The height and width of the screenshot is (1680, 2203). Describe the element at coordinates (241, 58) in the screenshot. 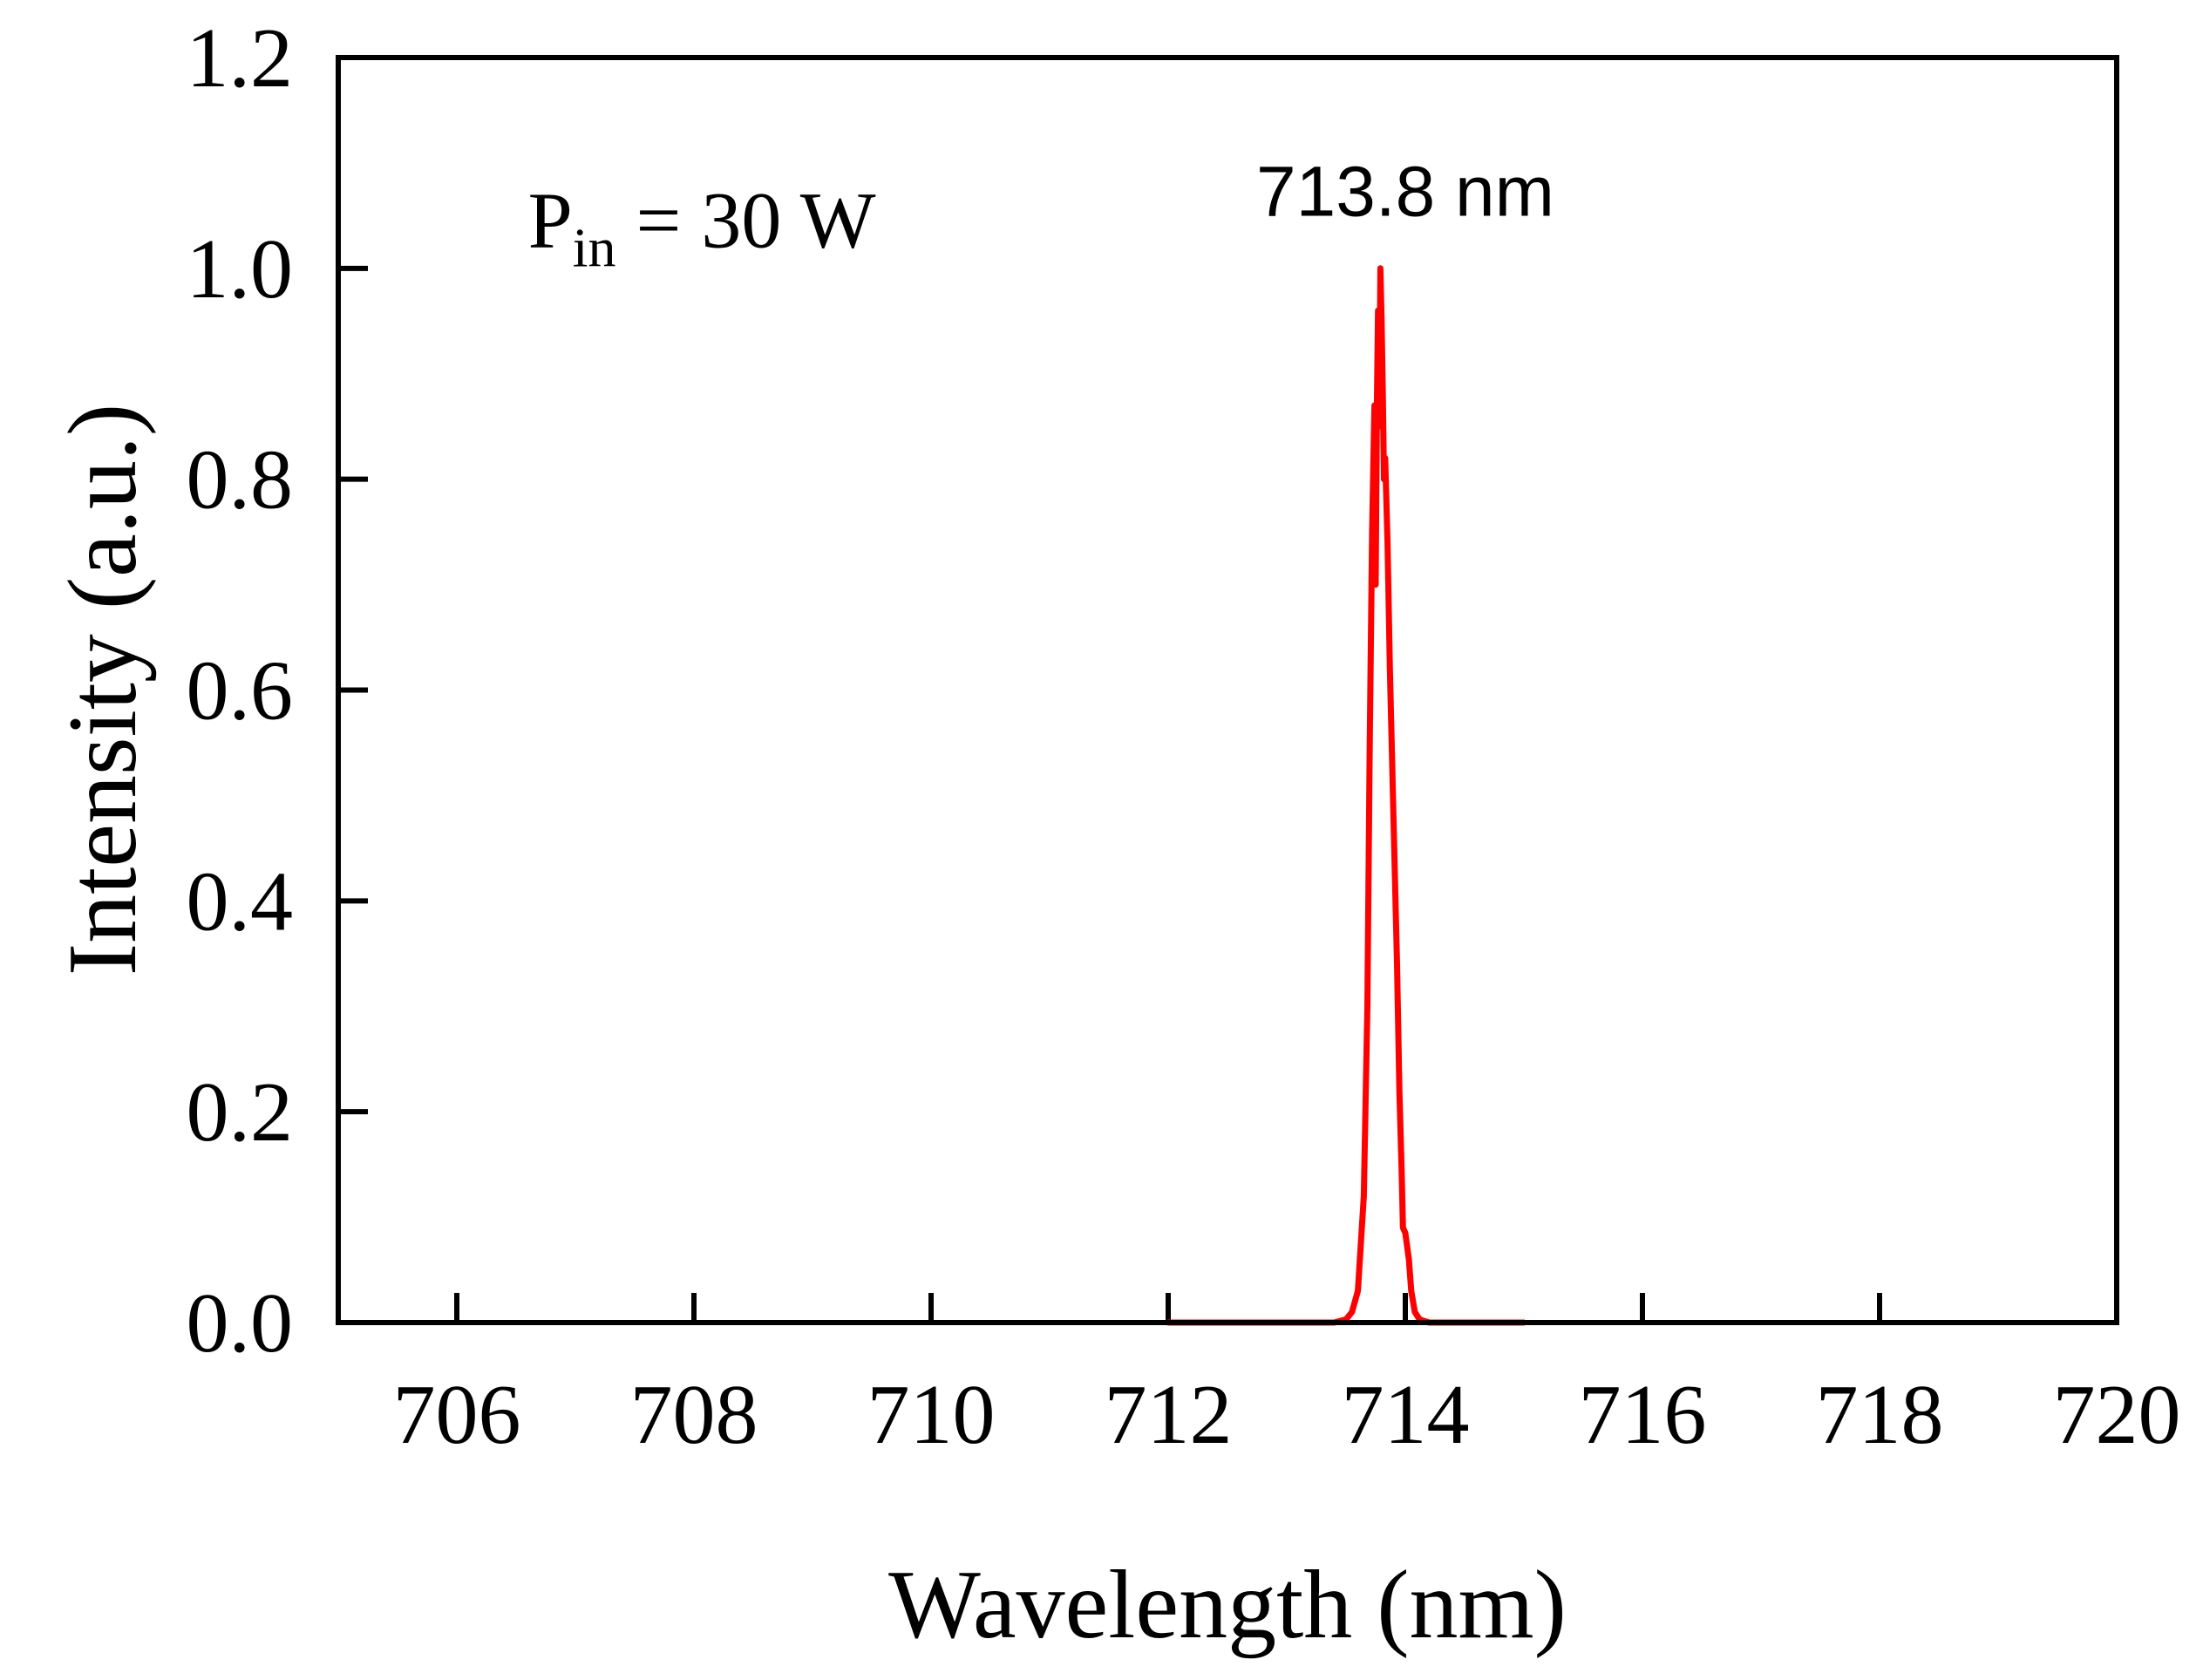

I see `y-tick-label: 1.2` at that location.